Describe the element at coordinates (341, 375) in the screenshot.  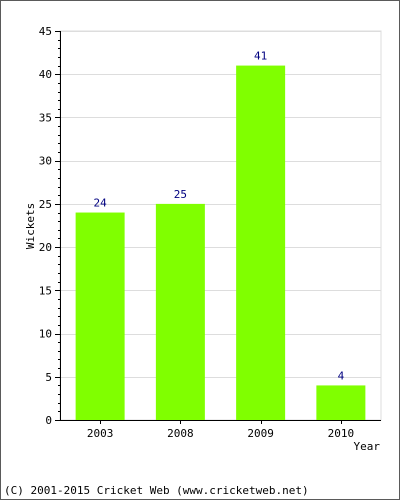
I see `bar-value-label: 4` at that location.